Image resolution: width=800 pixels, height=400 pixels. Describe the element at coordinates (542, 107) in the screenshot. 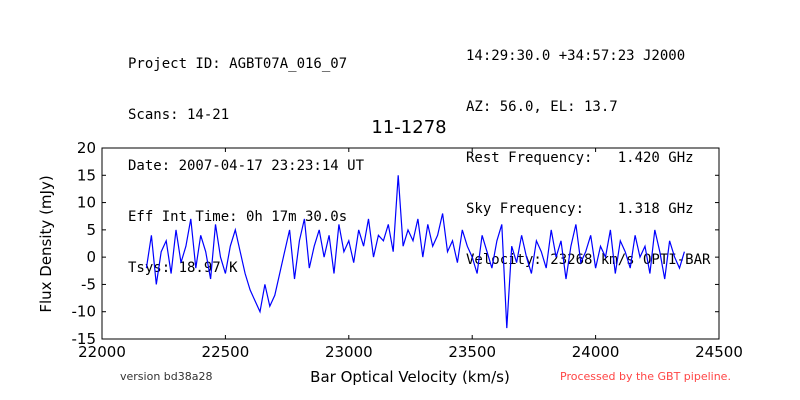

I see `az-el-line: AZ: 56.0, EL: 13.7` at that location.